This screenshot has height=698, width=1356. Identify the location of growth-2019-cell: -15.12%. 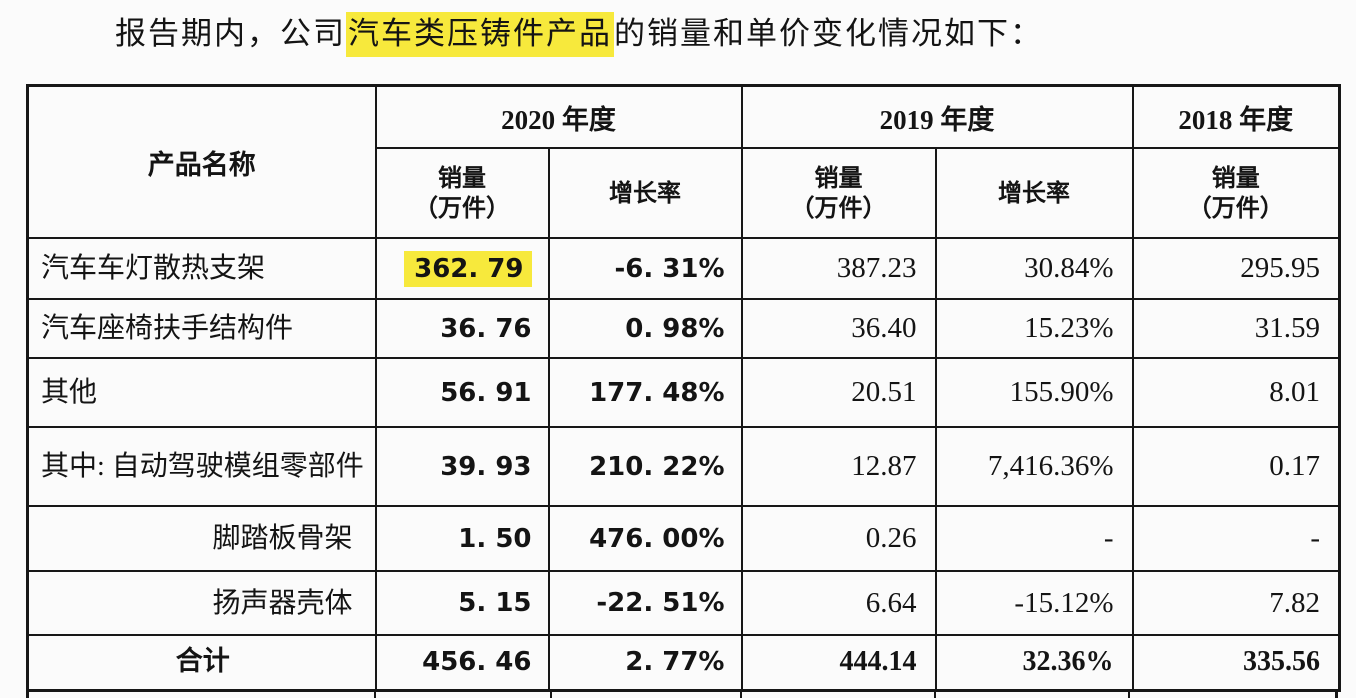
(1034, 603).